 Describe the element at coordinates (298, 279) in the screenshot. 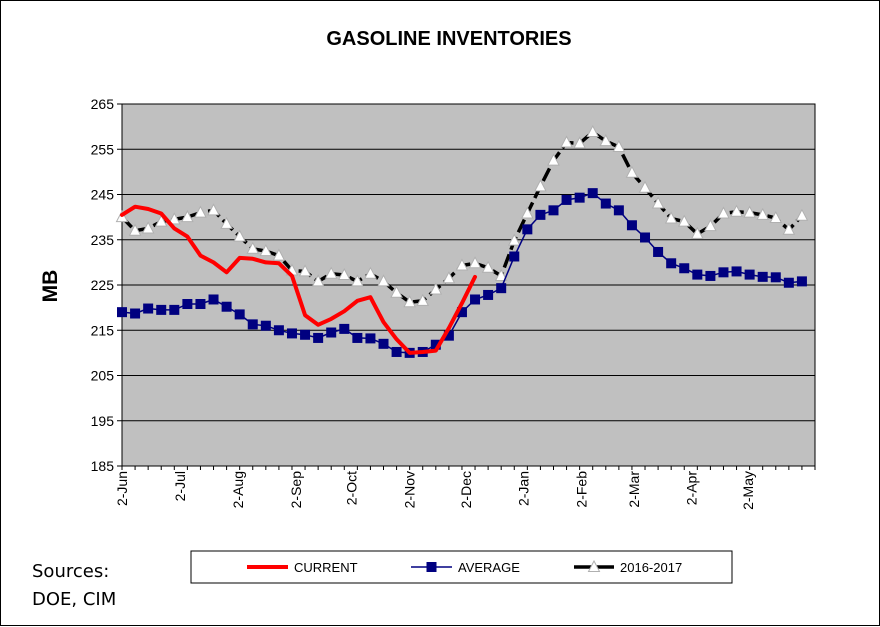

I see `series-current` at that location.